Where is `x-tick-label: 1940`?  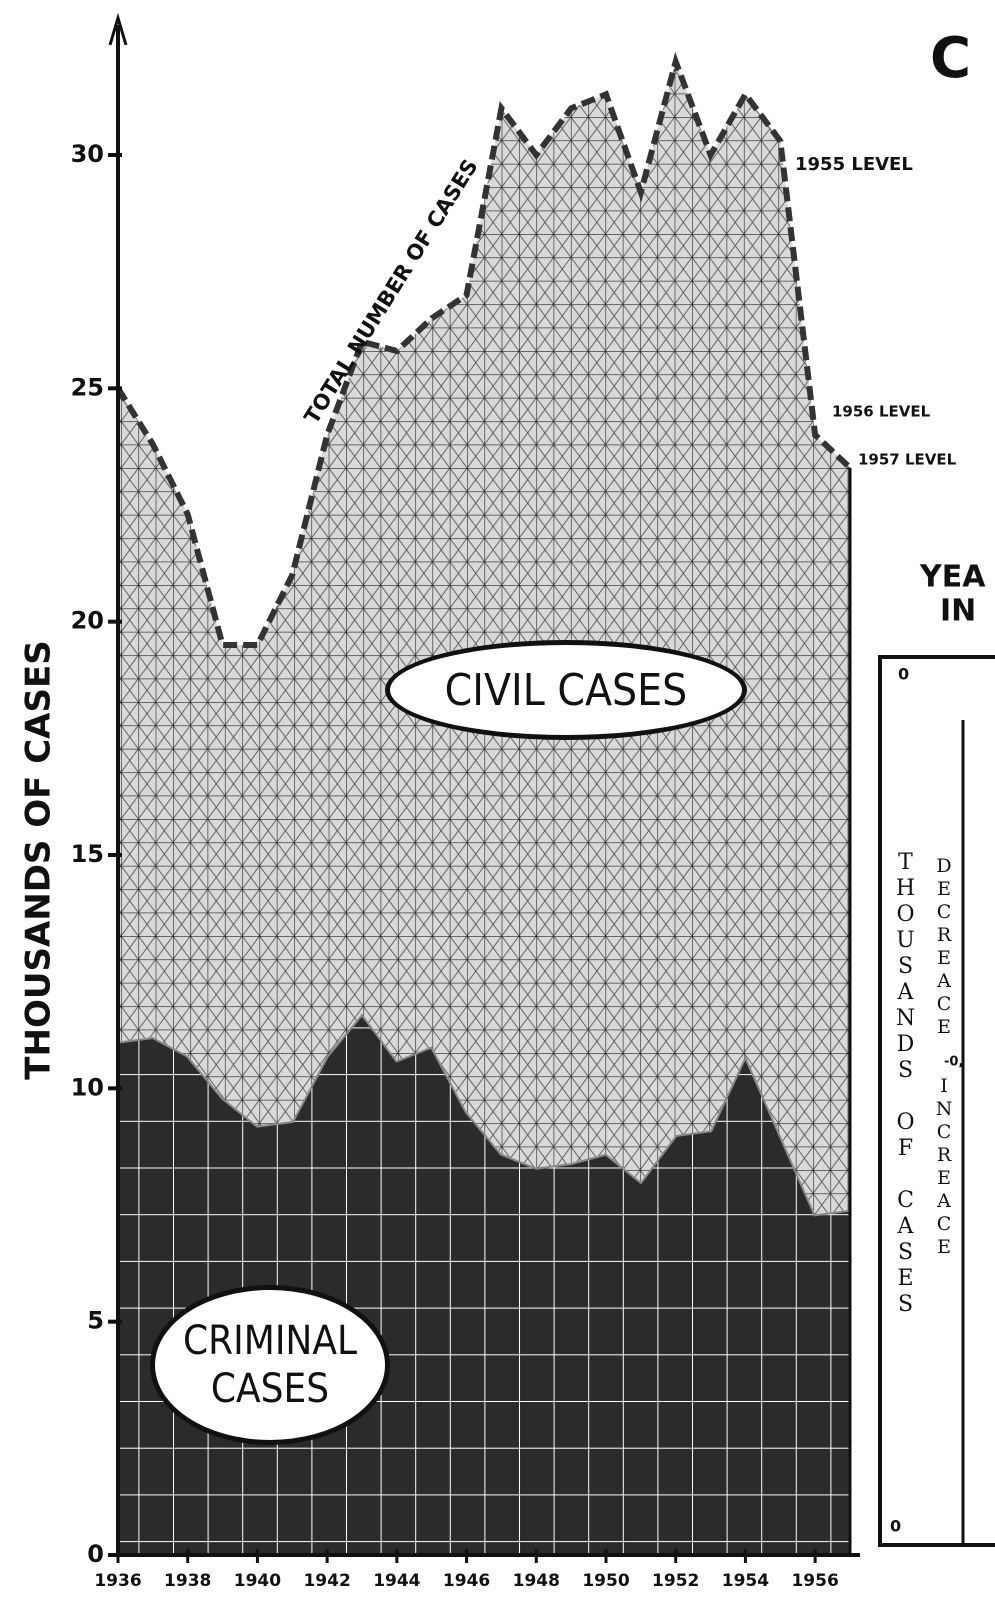 x-tick-label: 1940 is located at coordinates (257, 1581).